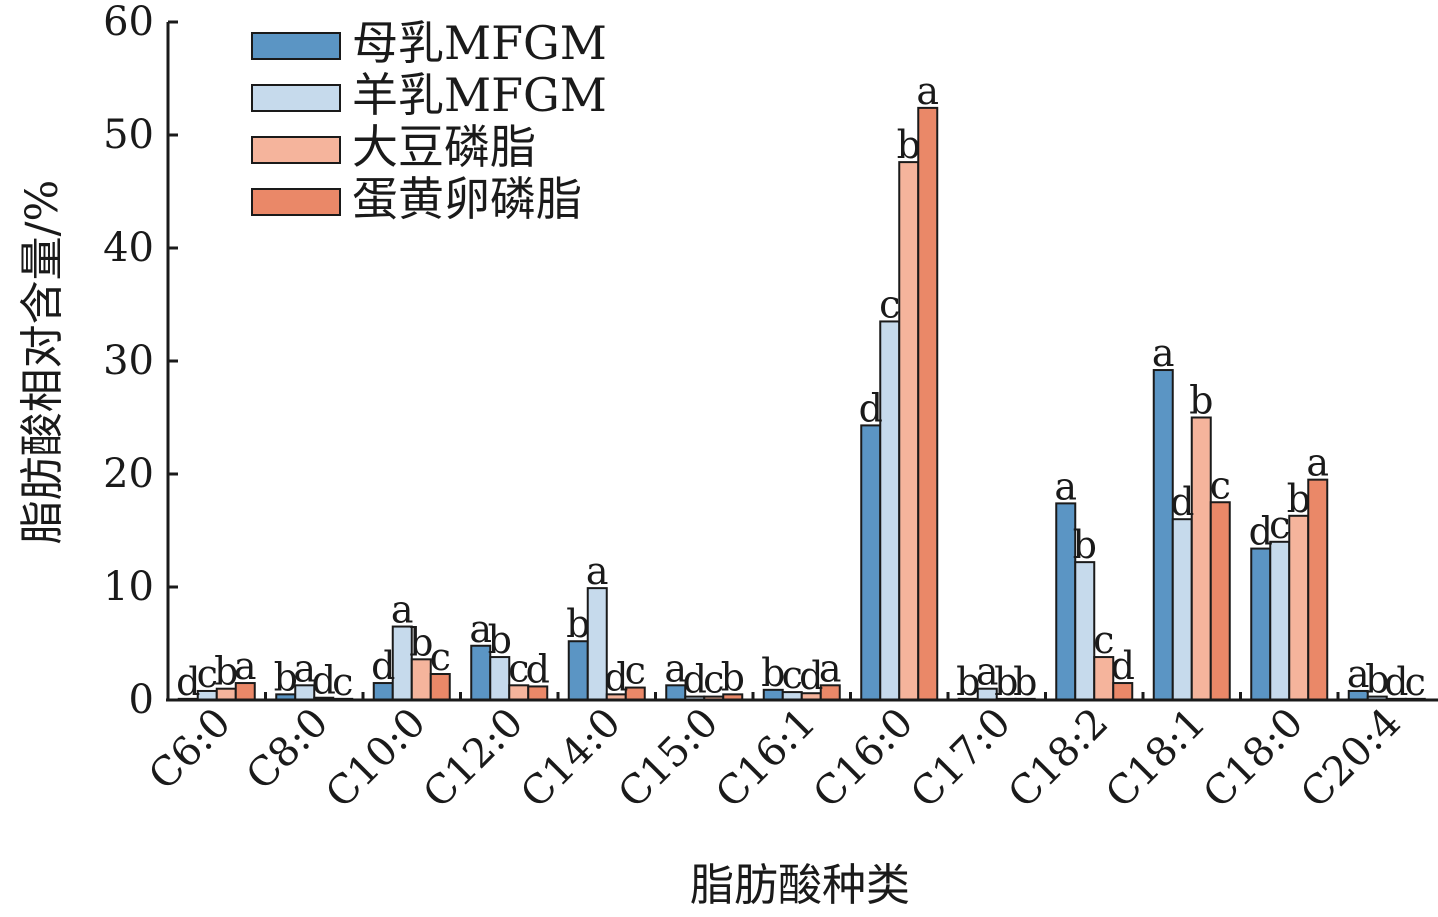 The height and width of the screenshot is (917, 1438). I want to click on bar-C18:1-母乳MFGM, so click(1163, 535).